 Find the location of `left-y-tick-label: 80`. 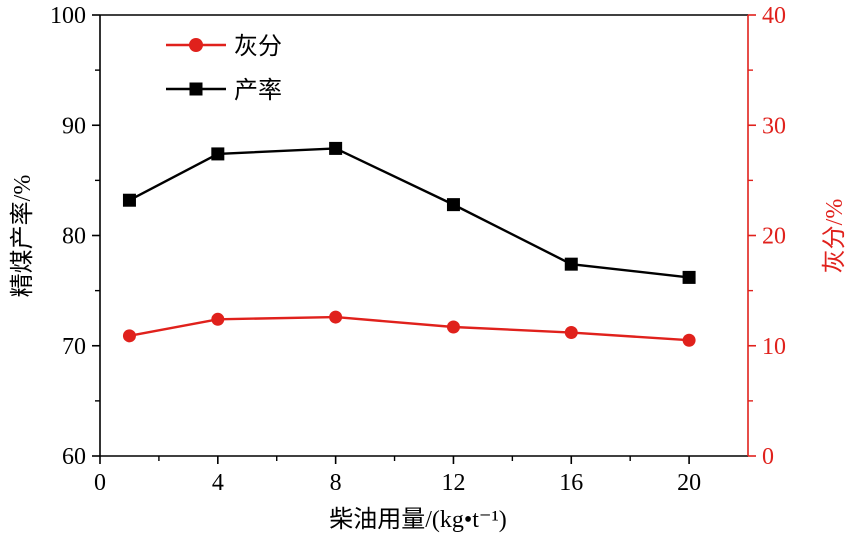

left-y-tick-label: 80 is located at coordinates (74, 237).